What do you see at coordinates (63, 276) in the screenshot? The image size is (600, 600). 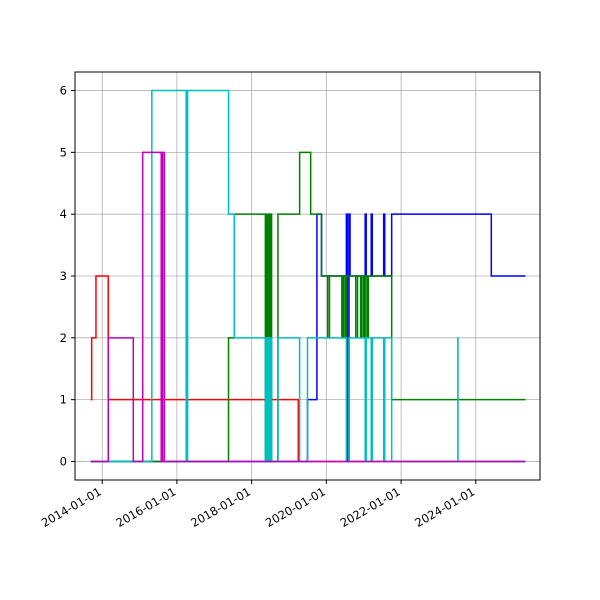 I see `y-tick-label-3: 3` at bounding box center [63, 276].